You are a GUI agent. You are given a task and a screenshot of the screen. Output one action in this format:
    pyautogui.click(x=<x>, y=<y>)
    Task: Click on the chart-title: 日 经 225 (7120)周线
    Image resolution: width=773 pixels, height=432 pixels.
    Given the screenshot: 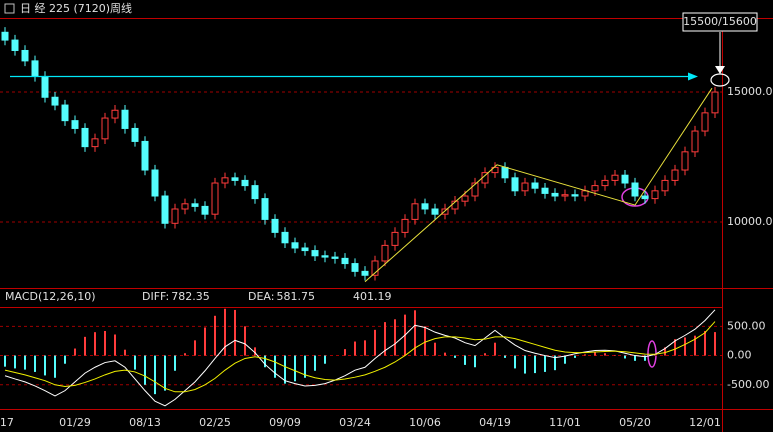 What is the action you would take?
    pyautogui.click(x=76, y=8)
    